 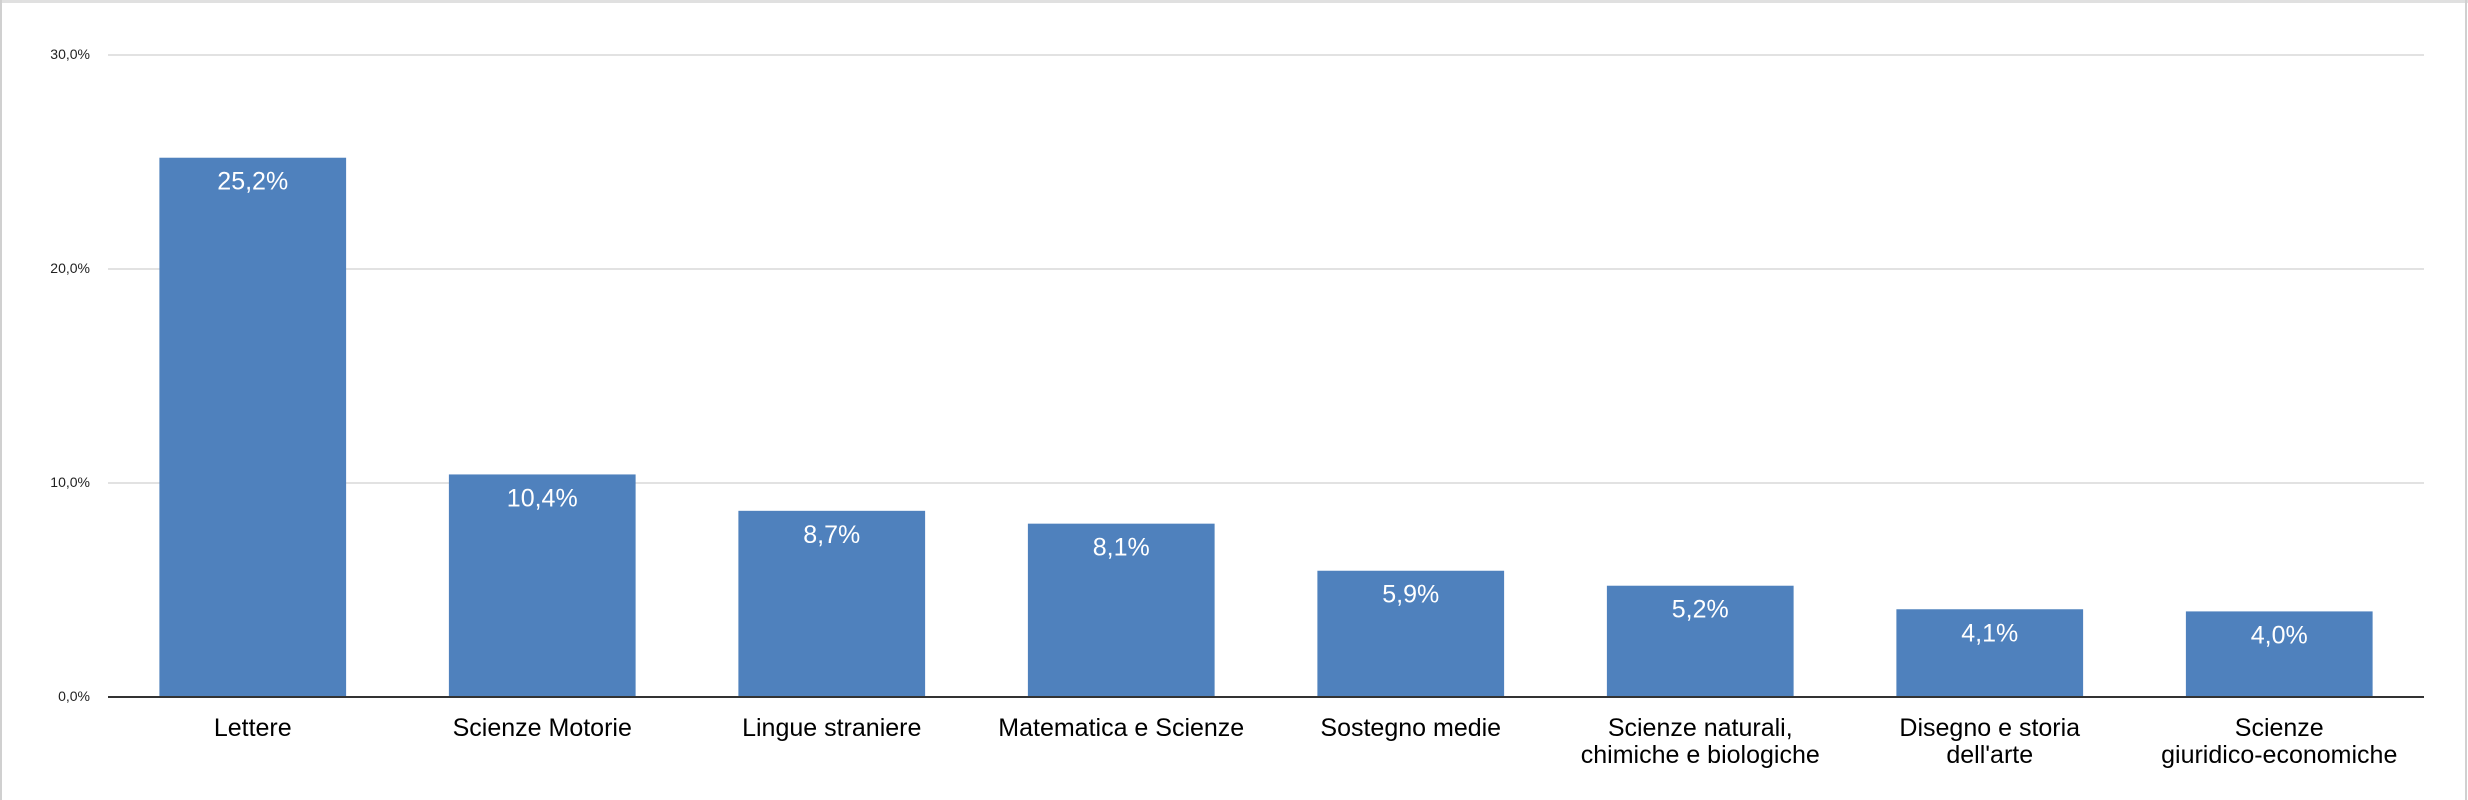 What do you see at coordinates (831, 535) in the screenshot?
I see `data-label: 8,7%` at bounding box center [831, 535].